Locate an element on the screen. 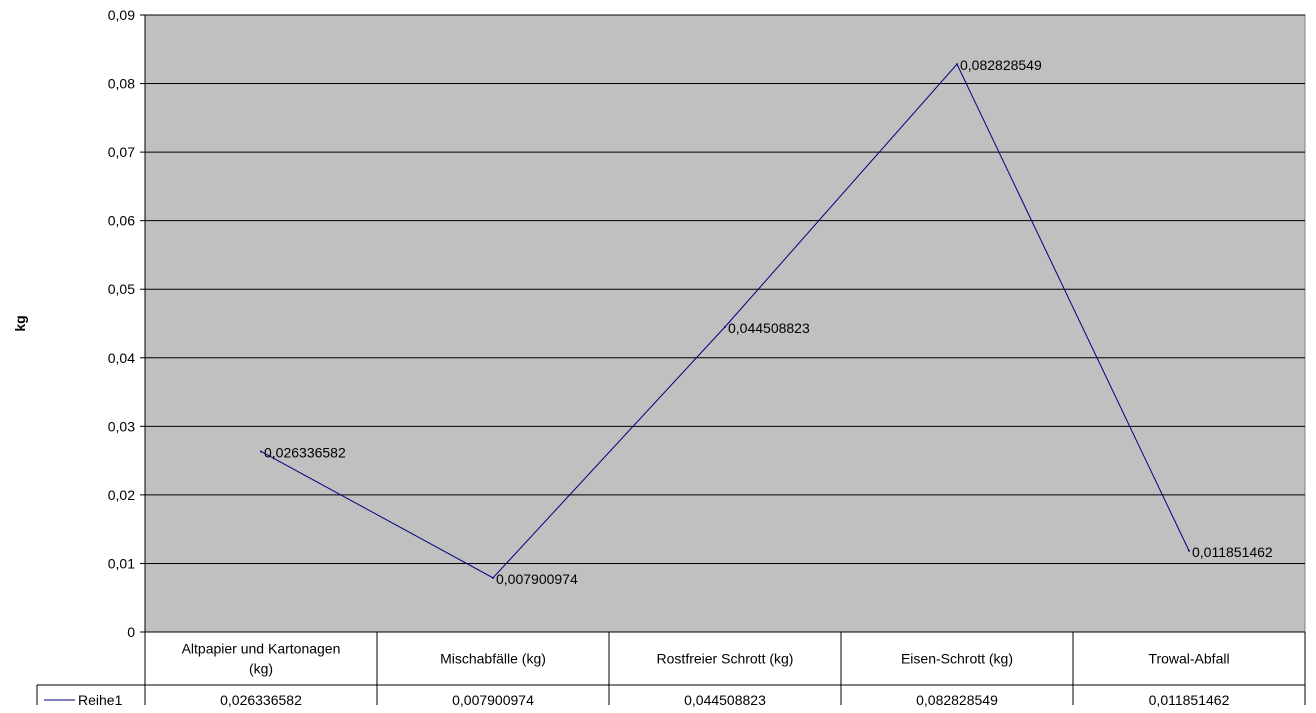  data-label: 0,044508823 is located at coordinates (769, 328).